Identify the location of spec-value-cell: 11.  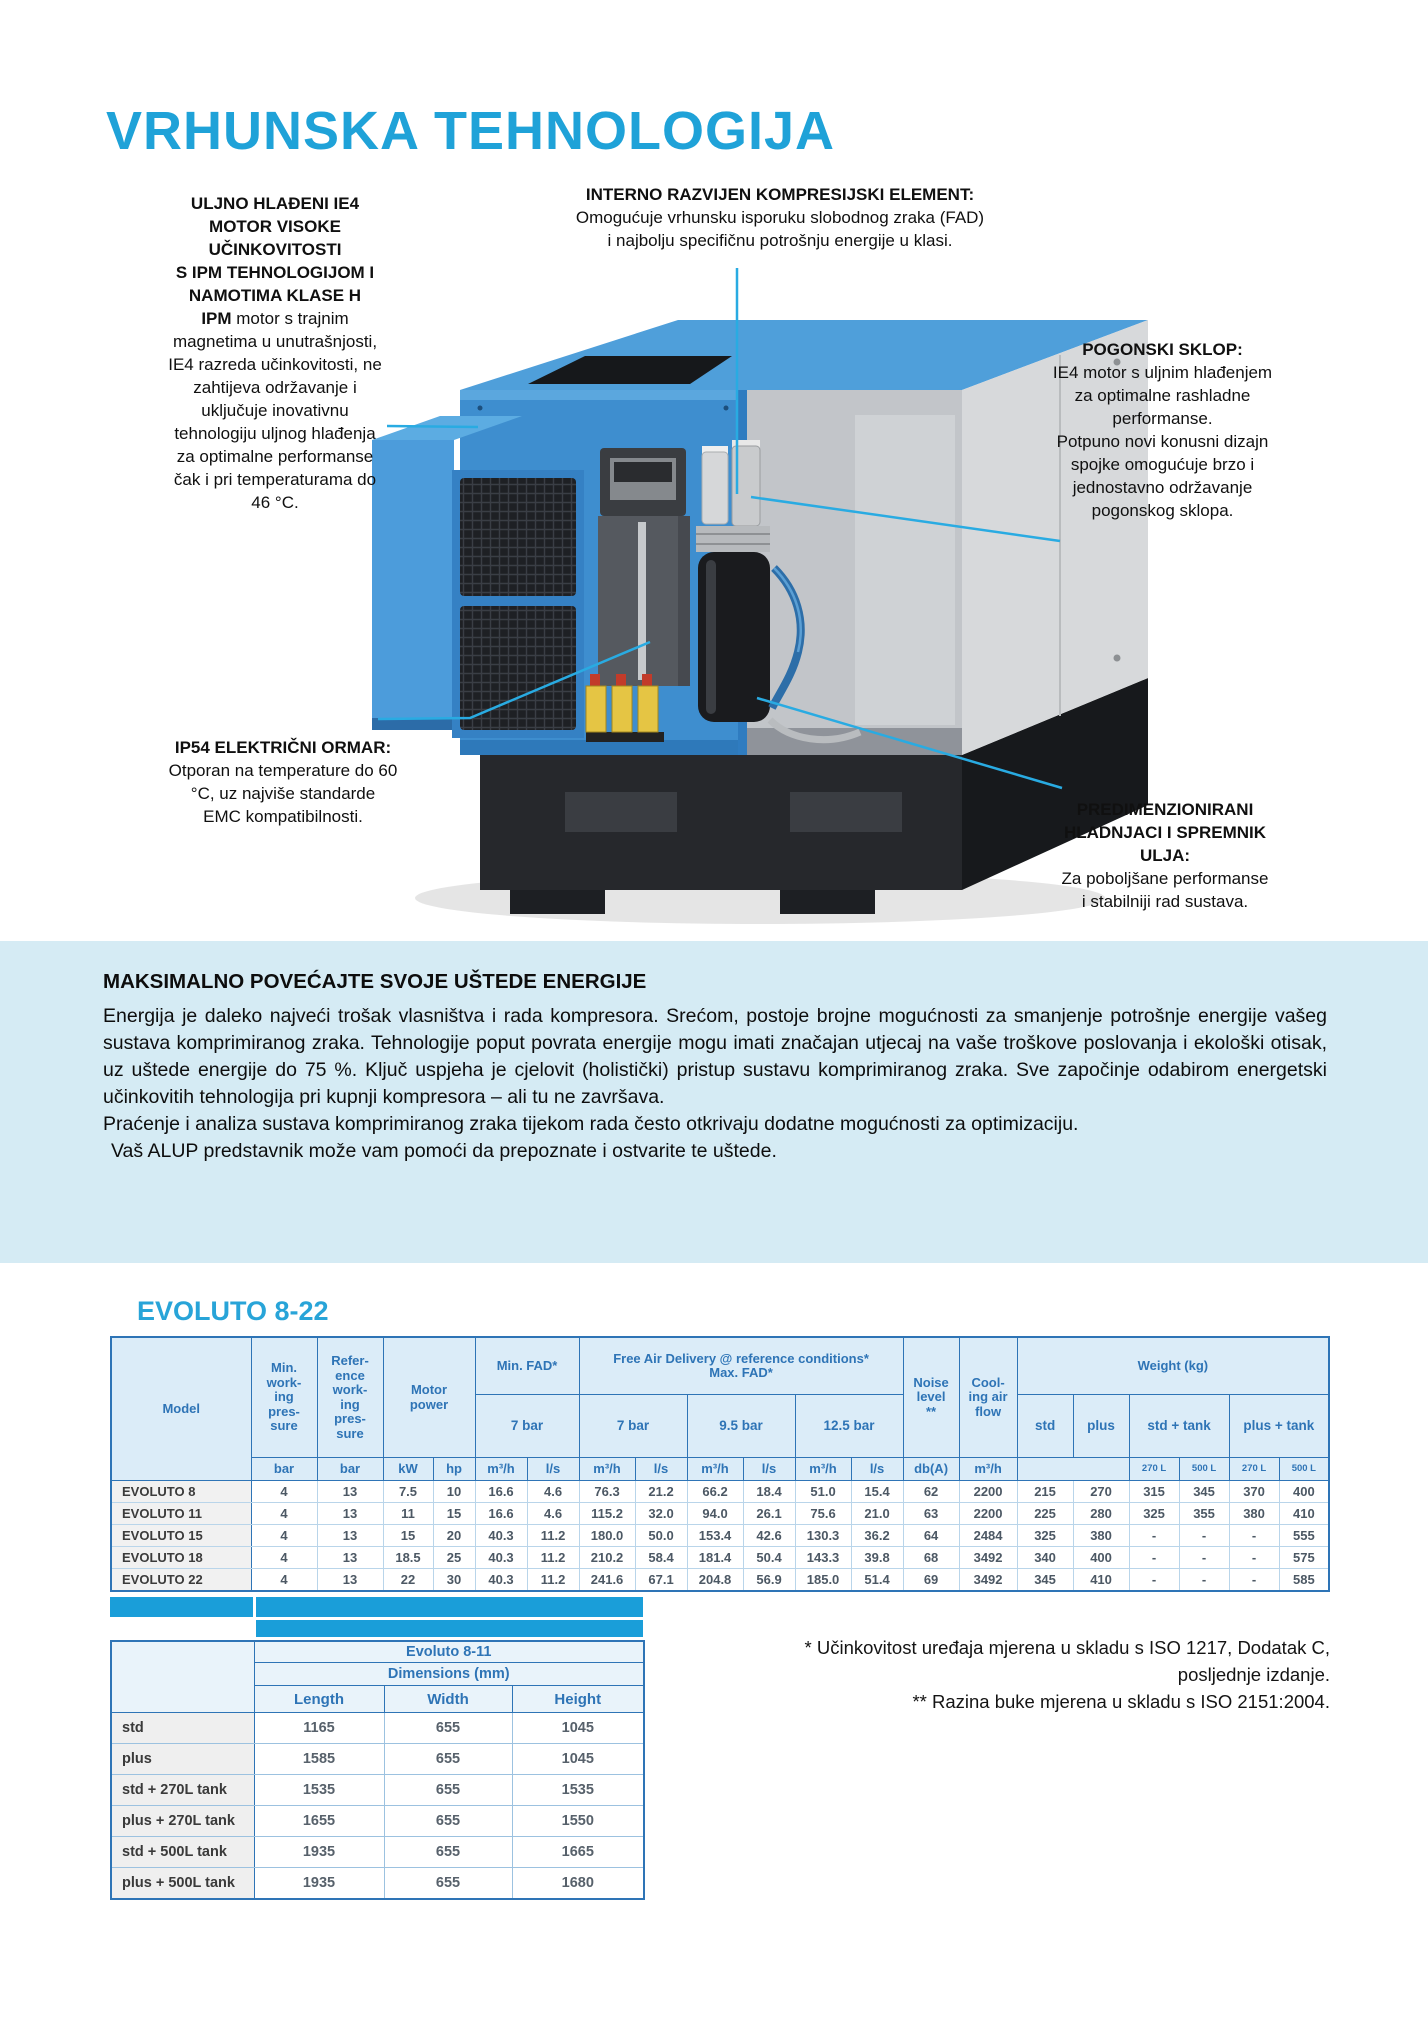
(408, 1513).